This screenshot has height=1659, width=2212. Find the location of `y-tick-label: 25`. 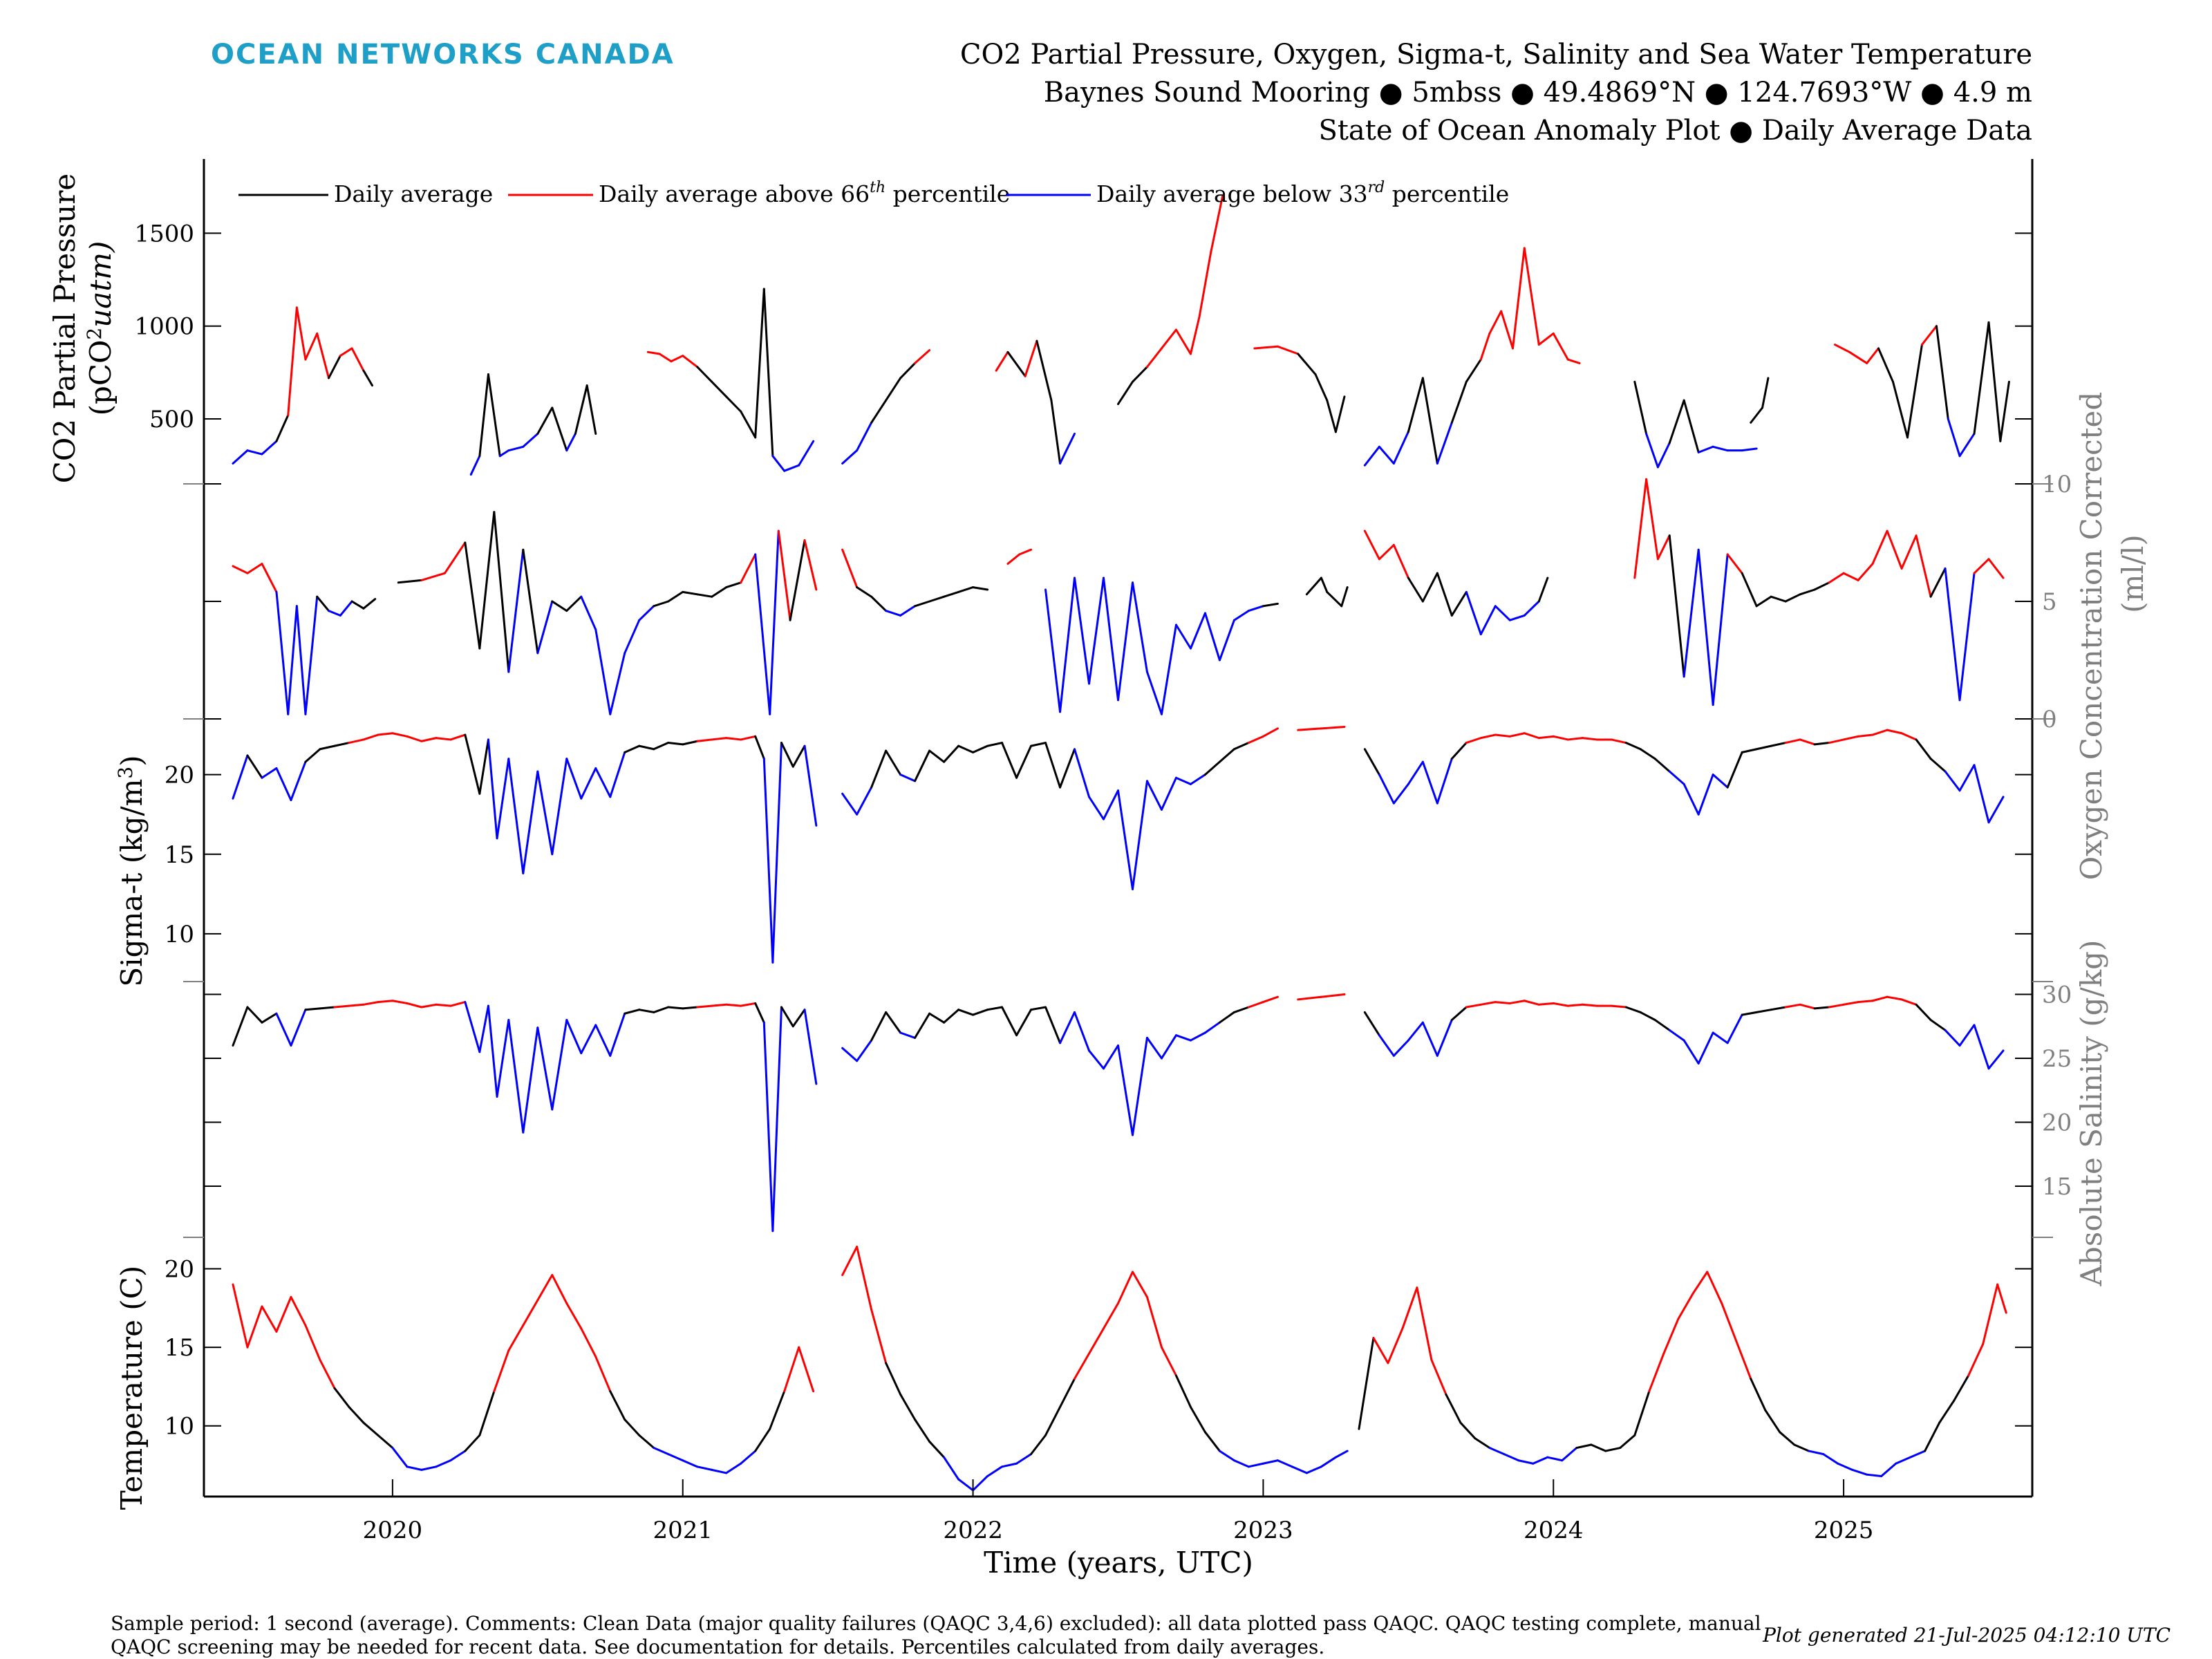

y-tick-label: 25 is located at coordinates (2057, 1059).